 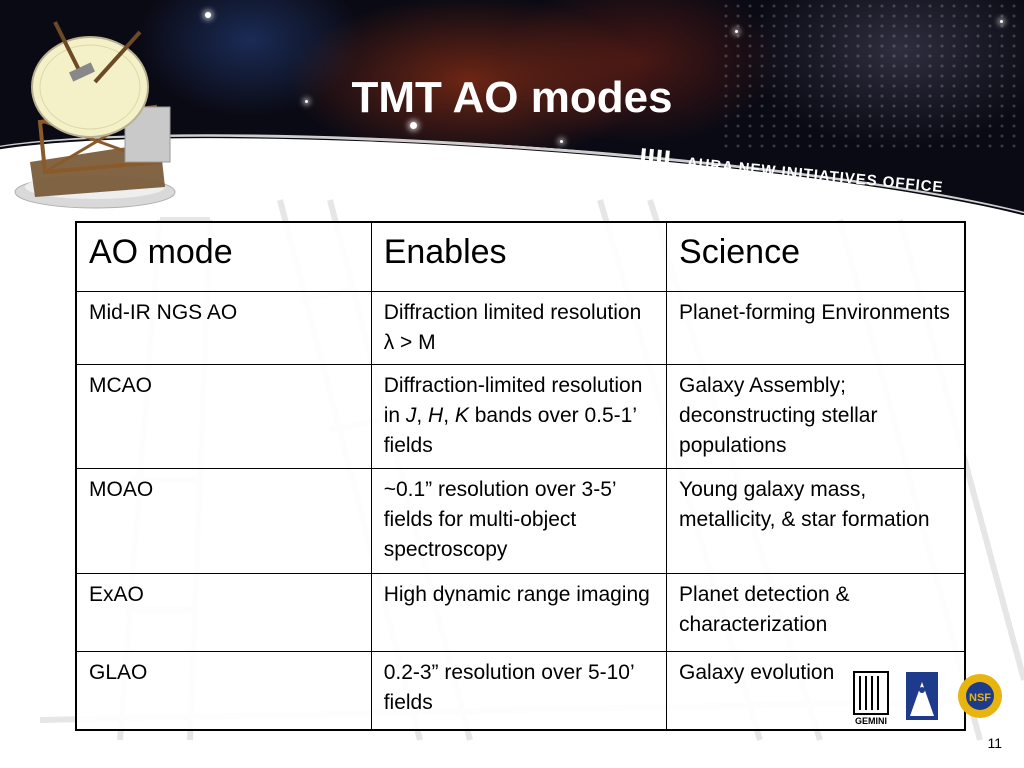 What do you see at coordinates (223, 328) in the screenshot?
I see `cell-ao-mode: Mid-IR NGS AO` at bounding box center [223, 328].